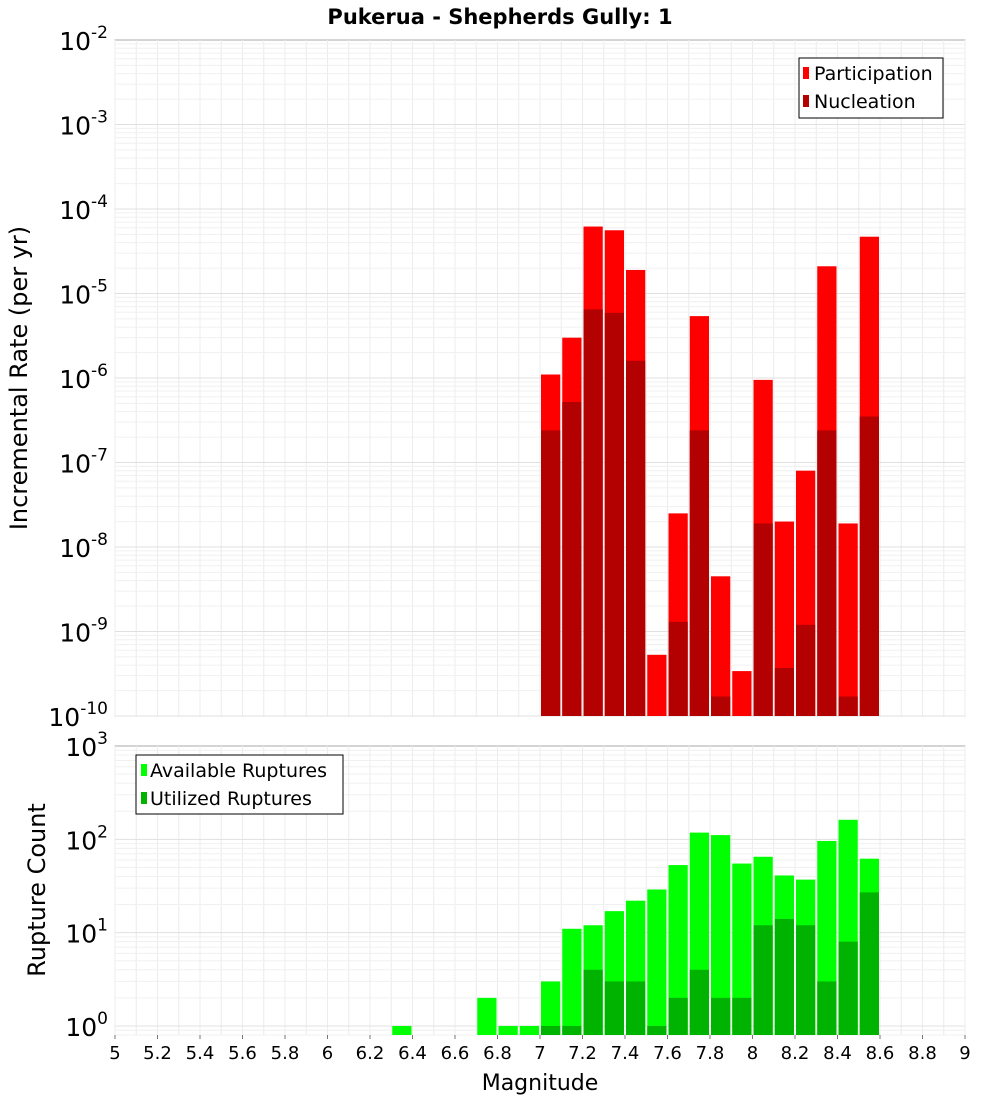 This screenshot has width=1000, height=1104. Describe the element at coordinates (114, 1053) in the screenshot. I see `x-tick-label: 5` at that location.